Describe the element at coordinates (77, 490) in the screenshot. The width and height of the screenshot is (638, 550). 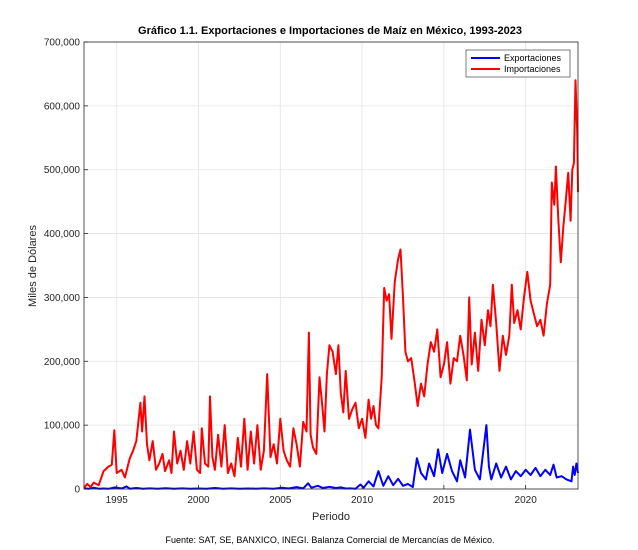
I see `y-tick-label: 0` at that location.